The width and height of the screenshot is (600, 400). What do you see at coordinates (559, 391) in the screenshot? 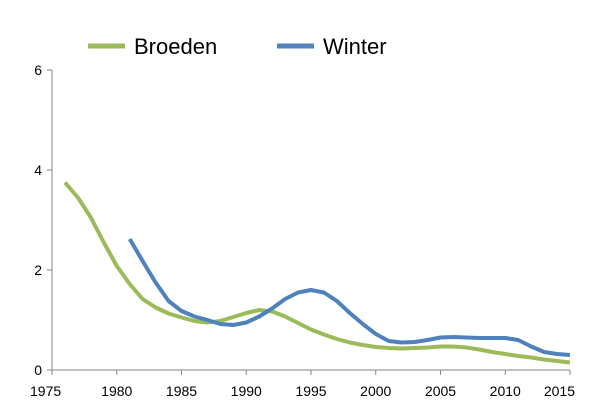
I see `x-tick-label: 2015` at bounding box center [559, 391].